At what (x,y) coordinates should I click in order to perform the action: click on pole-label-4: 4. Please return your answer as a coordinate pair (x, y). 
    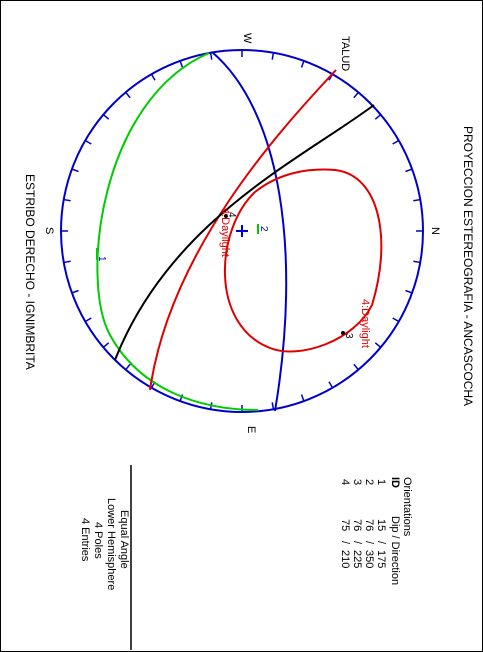
    Looking at the image, I should click on (231, 215).